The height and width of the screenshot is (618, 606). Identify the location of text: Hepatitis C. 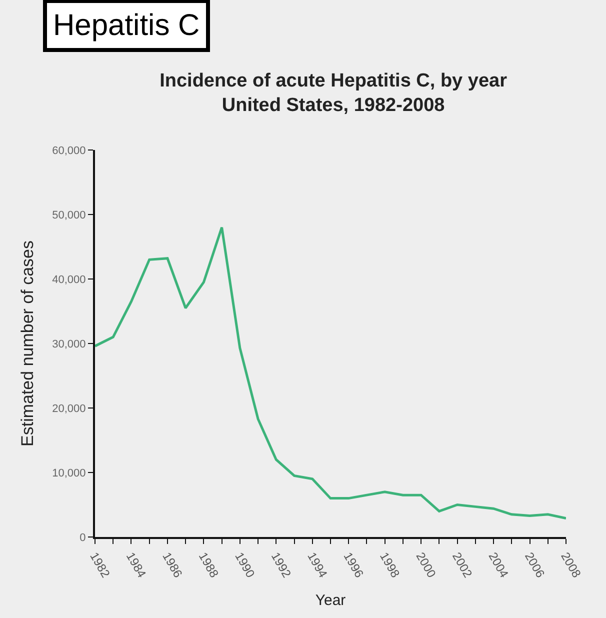
(126, 25).